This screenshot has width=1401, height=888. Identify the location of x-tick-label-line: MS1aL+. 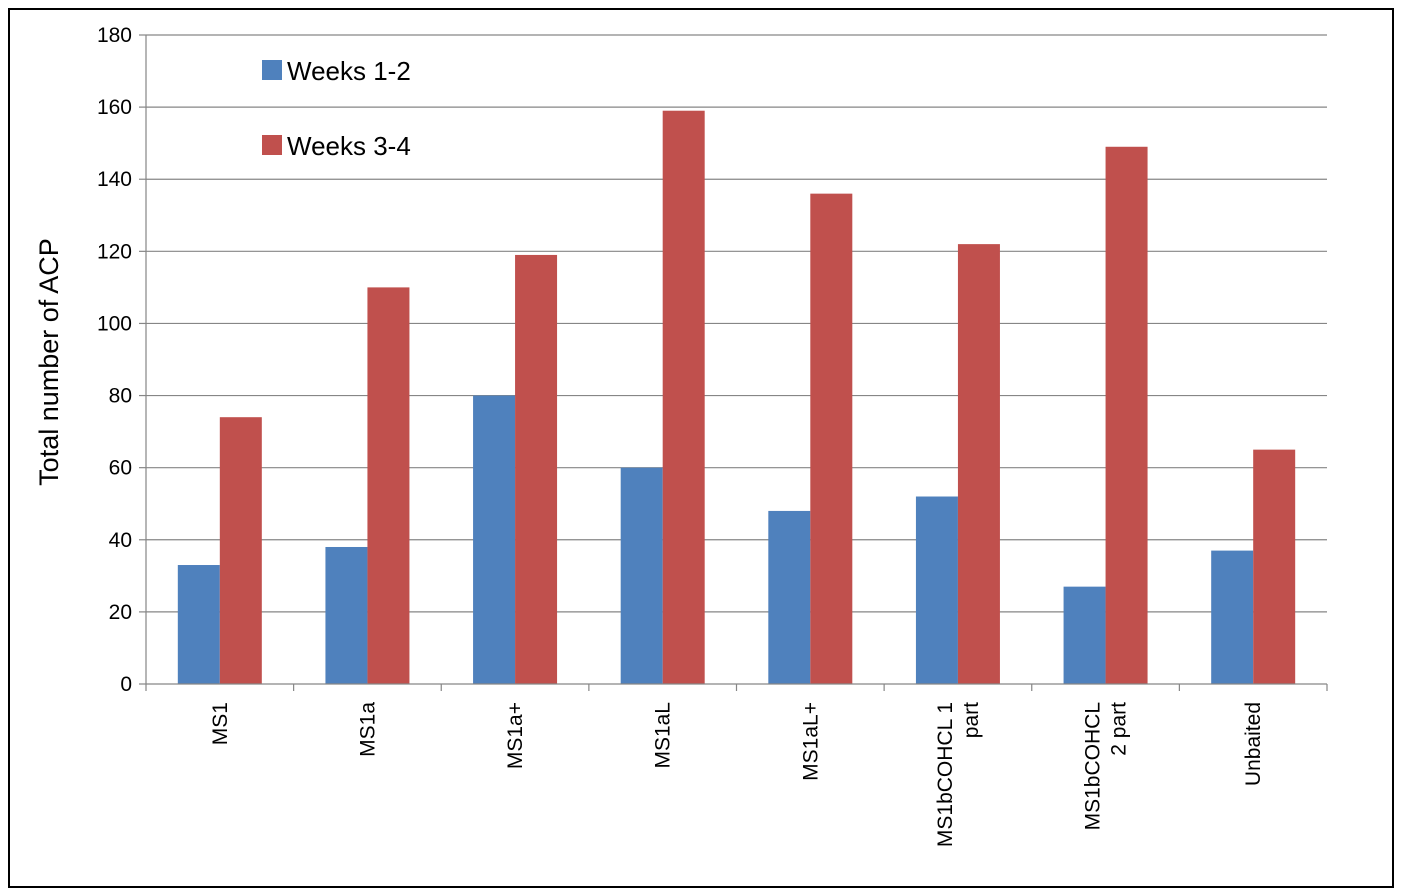
(810, 741).